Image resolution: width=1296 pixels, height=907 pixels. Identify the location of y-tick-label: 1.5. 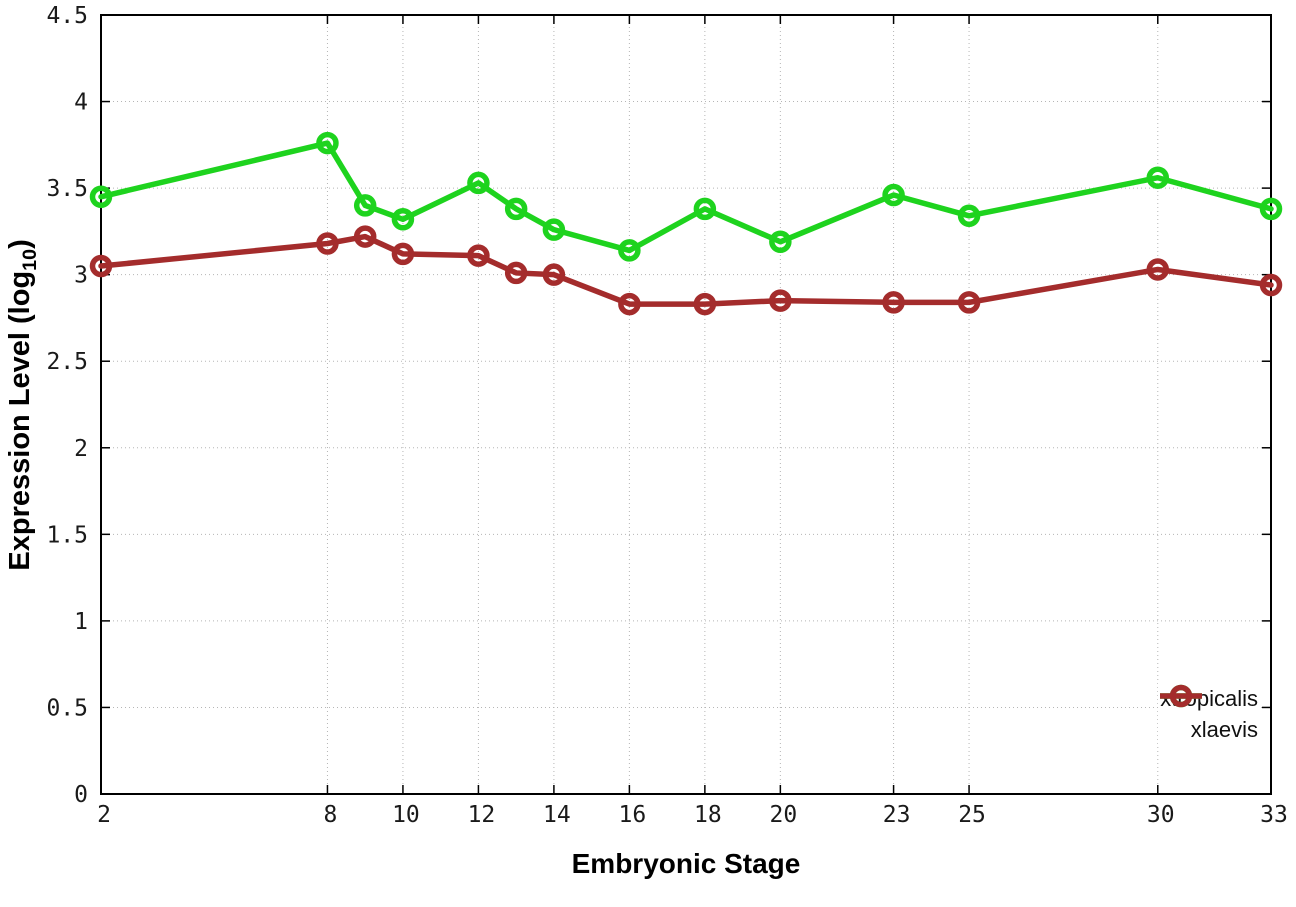
(67, 535).